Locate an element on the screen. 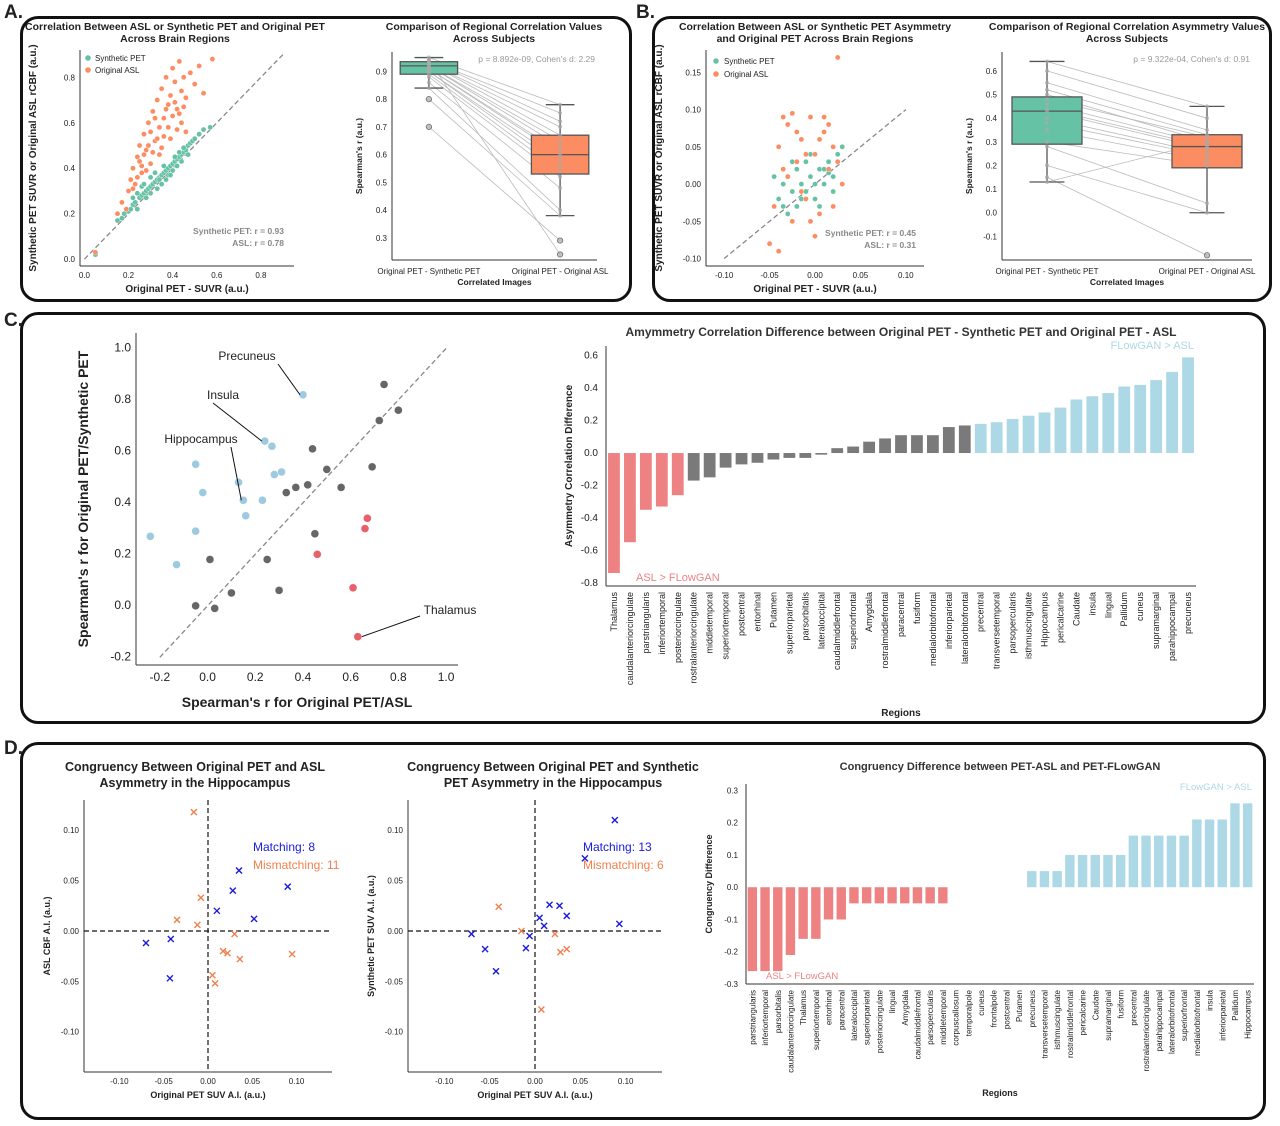 Image resolution: width=1280 pixels, height=1126 pixels. D3-x-tick-label: frontalpole is located at coordinates (994, 1008).